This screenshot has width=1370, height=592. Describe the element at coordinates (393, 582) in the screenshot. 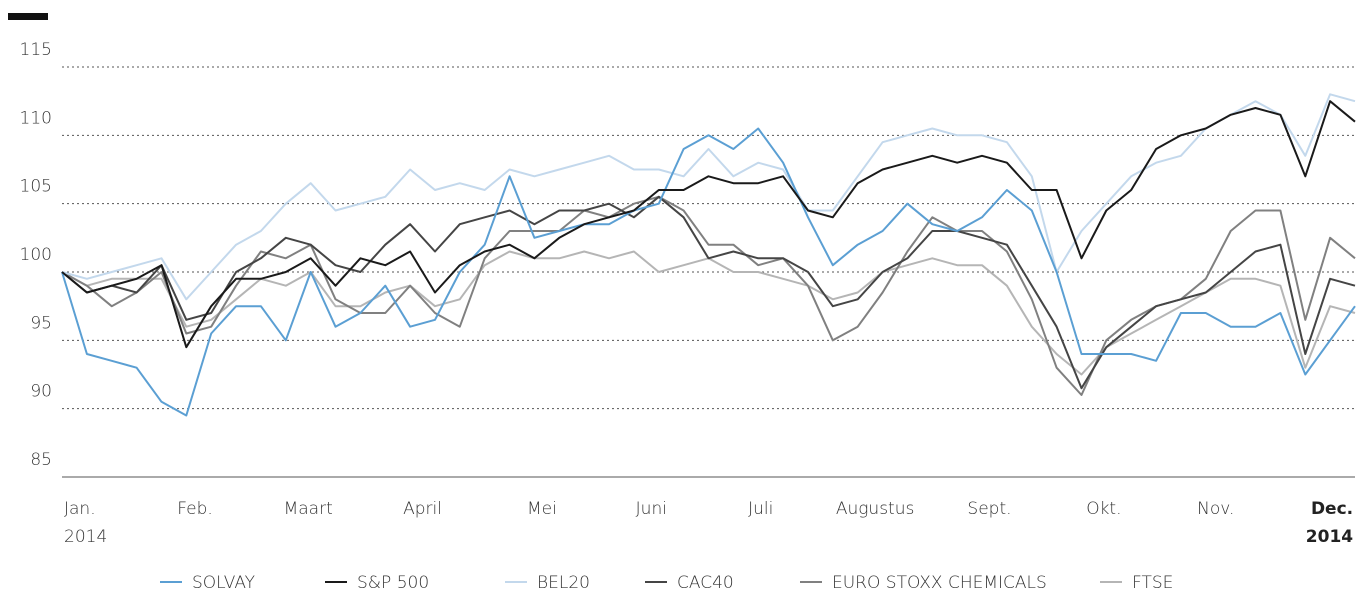

I see `legend-label: S&P 500` at that location.